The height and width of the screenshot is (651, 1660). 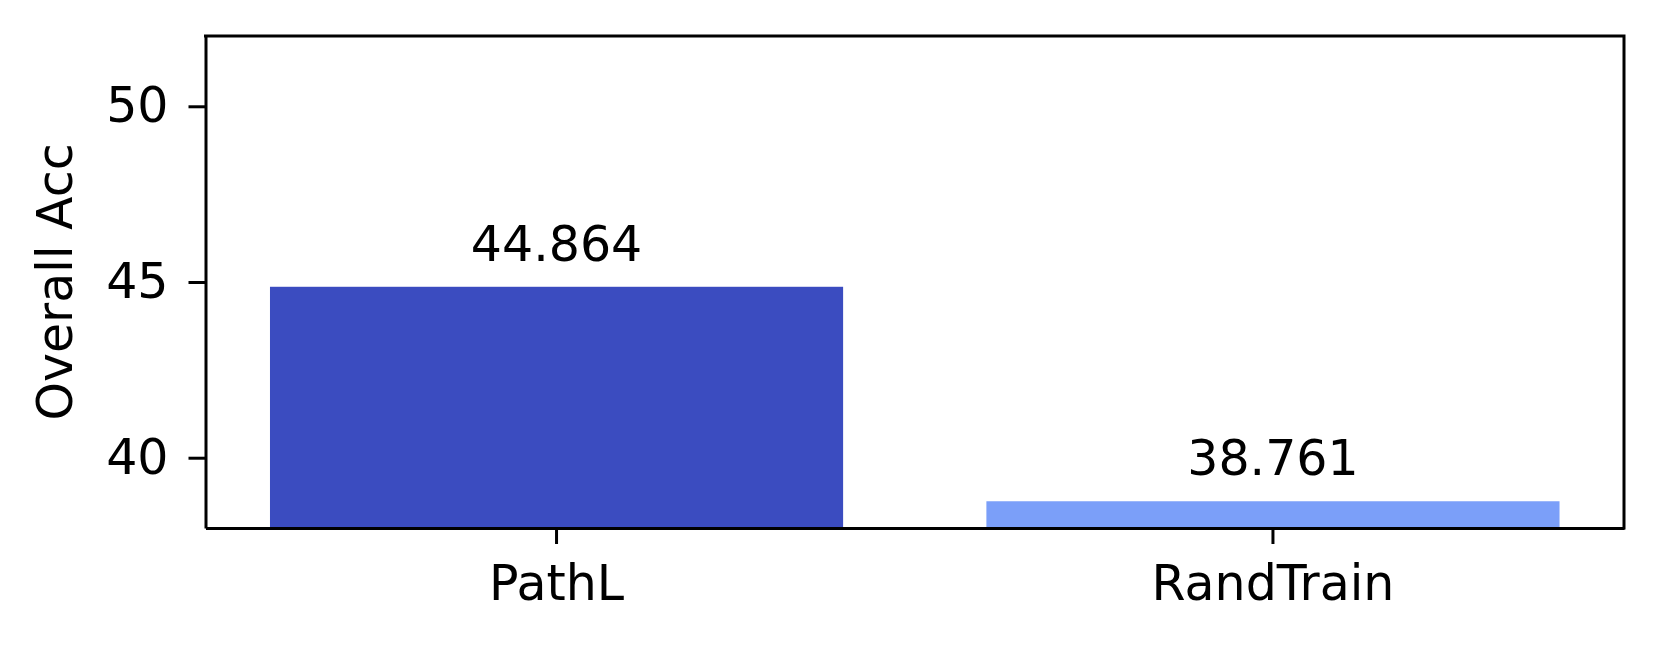 I want to click on y-tick-label: 45, so click(x=137, y=282).